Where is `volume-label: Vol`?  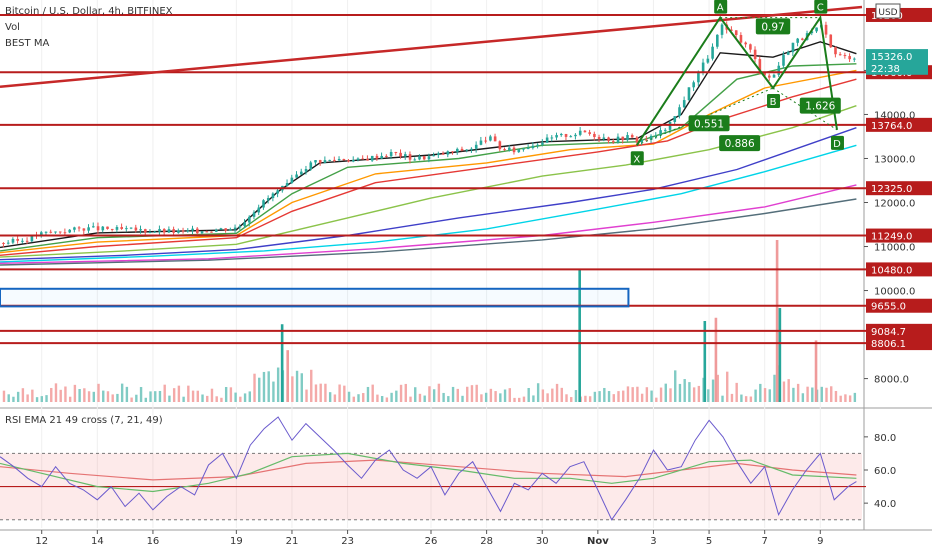 volume-label: Vol is located at coordinates (12, 27).